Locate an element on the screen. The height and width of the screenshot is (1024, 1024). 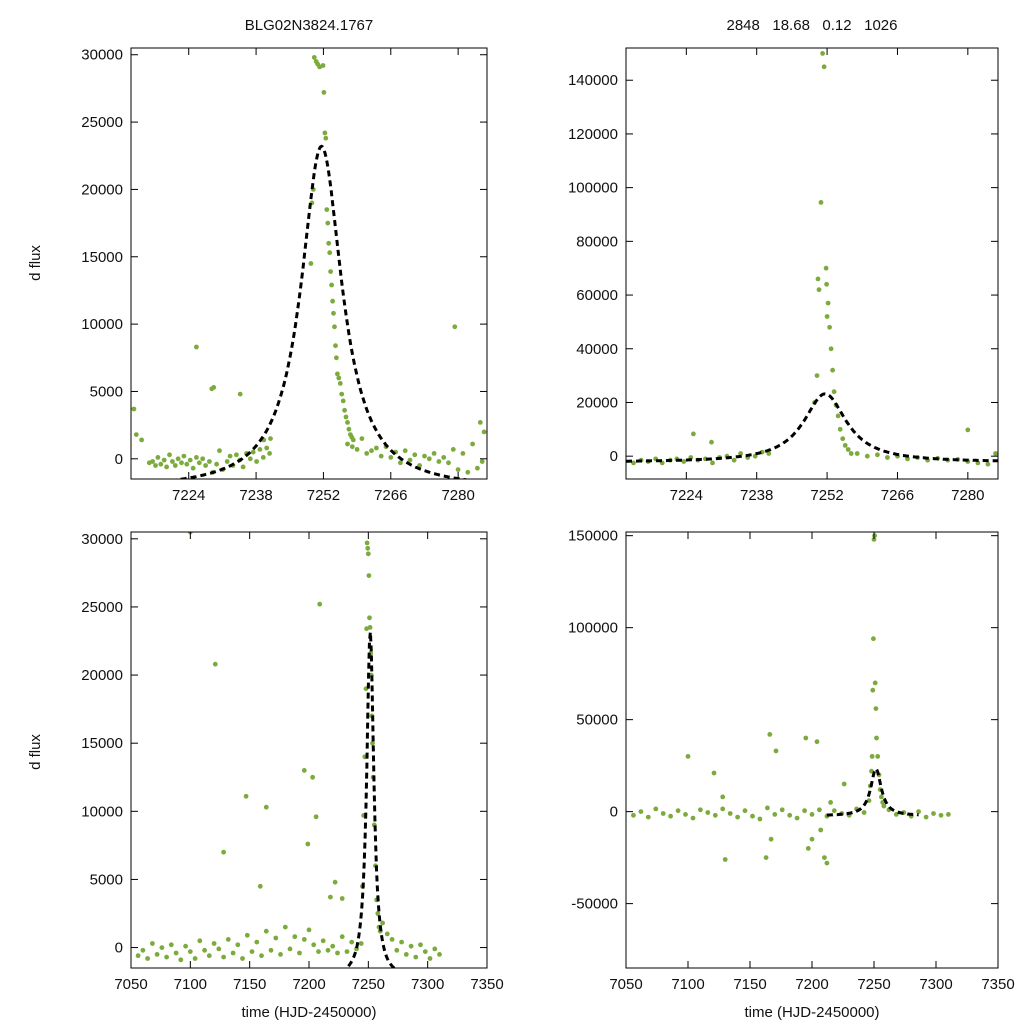
y-tick-label: 15000 is located at coordinates (102, 743).